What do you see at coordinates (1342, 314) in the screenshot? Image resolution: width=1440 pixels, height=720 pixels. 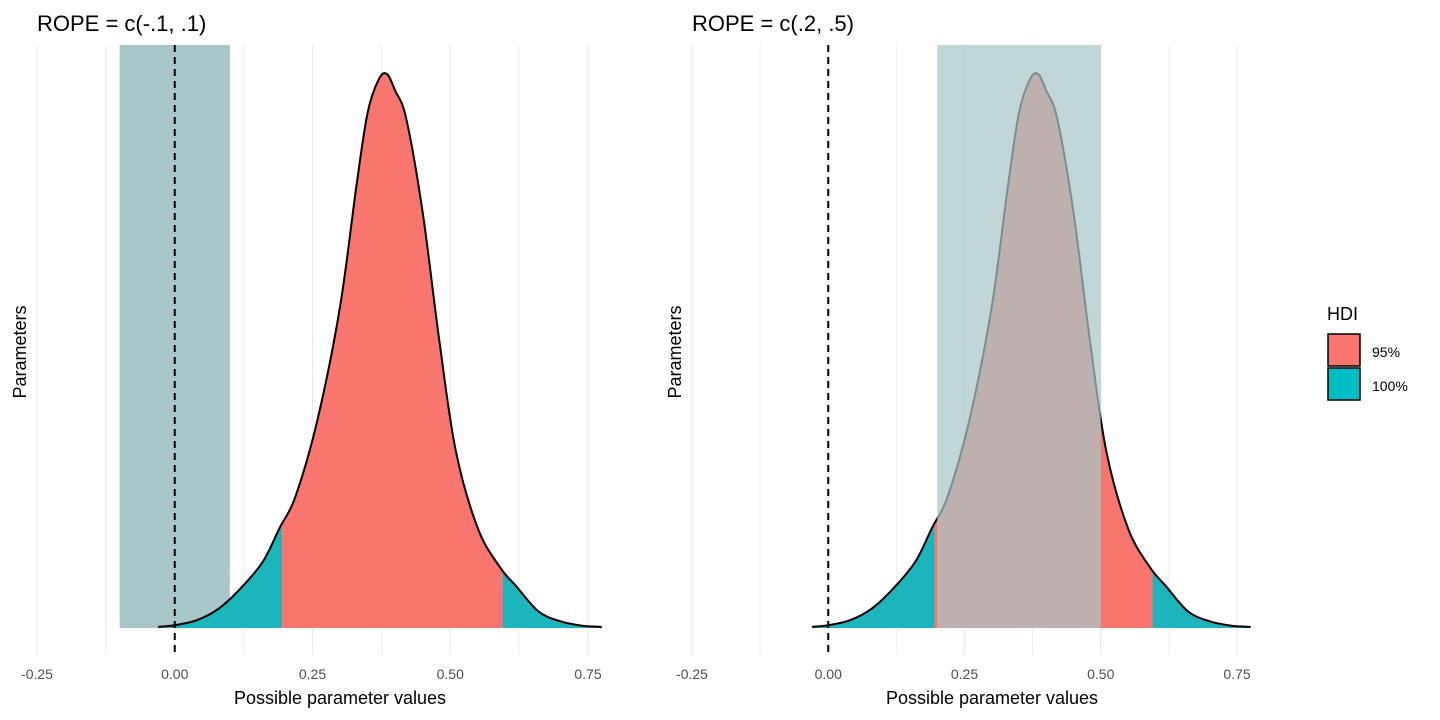 I see `legend-title: HDI` at bounding box center [1342, 314].